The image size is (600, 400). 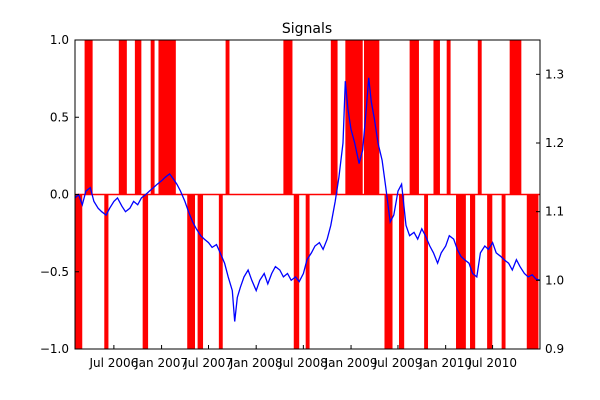 What do you see at coordinates (59, 117) in the screenshot?
I see `left-y-tick-label: 0.5` at bounding box center [59, 117].